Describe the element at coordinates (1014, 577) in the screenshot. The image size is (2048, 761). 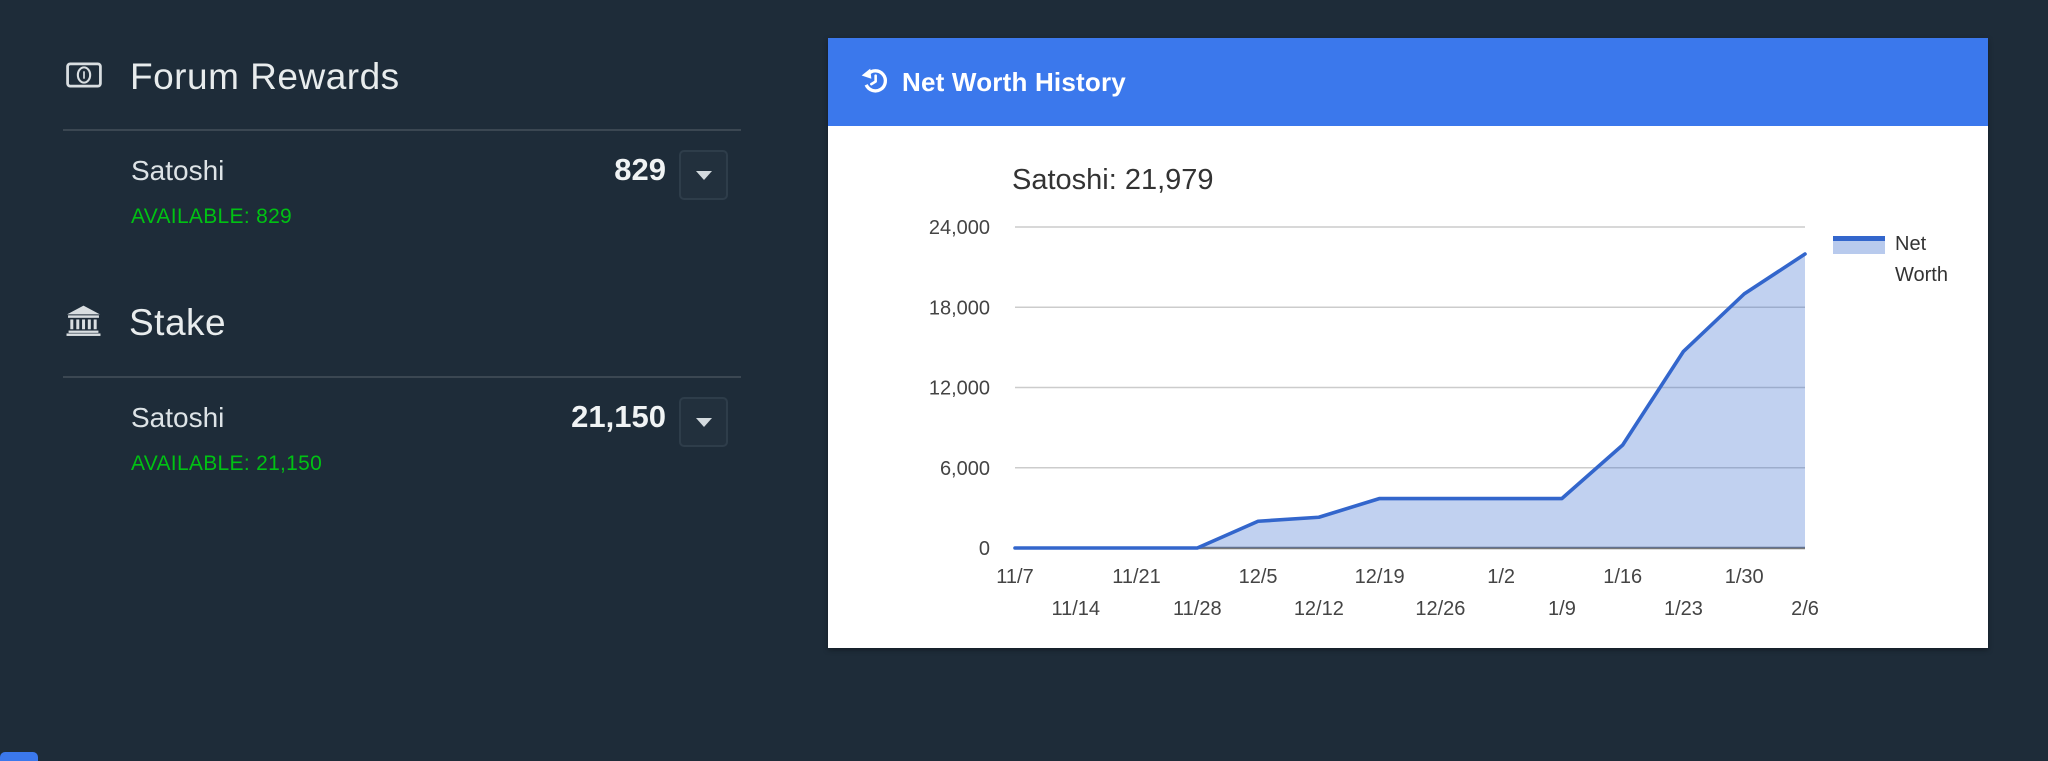
I see `x-tick-label: 11/7` at that location.